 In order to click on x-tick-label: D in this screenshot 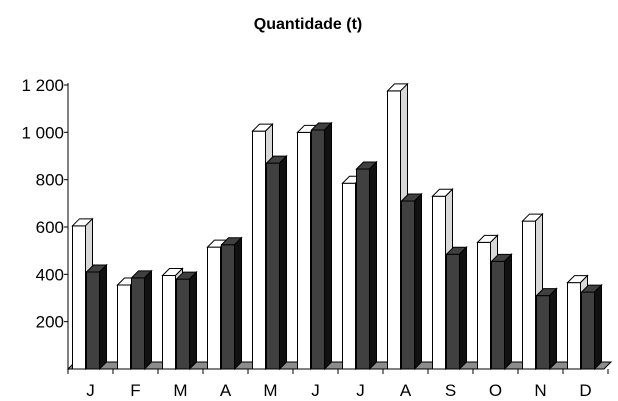, I will do `click(585, 390)`.